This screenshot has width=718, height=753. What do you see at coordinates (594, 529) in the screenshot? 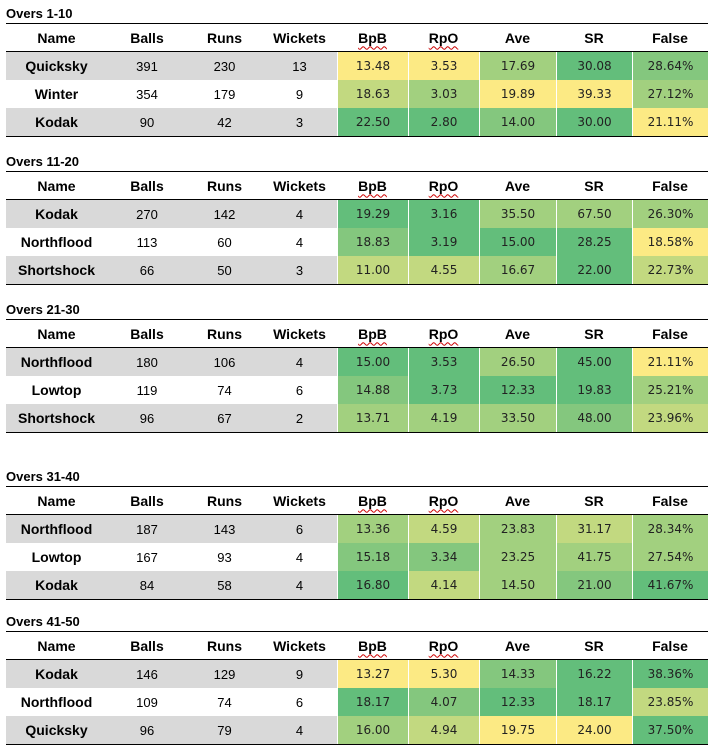
I see `stat-cell-sr: 31.17` at bounding box center [594, 529].